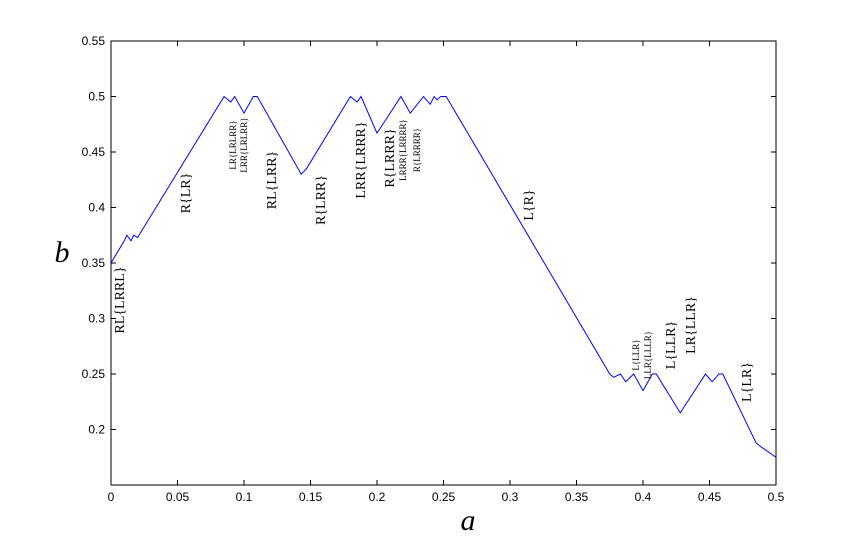 Image resolution: width=858 pixels, height=546 pixels. I want to click on annotation: LLR{LLLR}, so click(648, 355).